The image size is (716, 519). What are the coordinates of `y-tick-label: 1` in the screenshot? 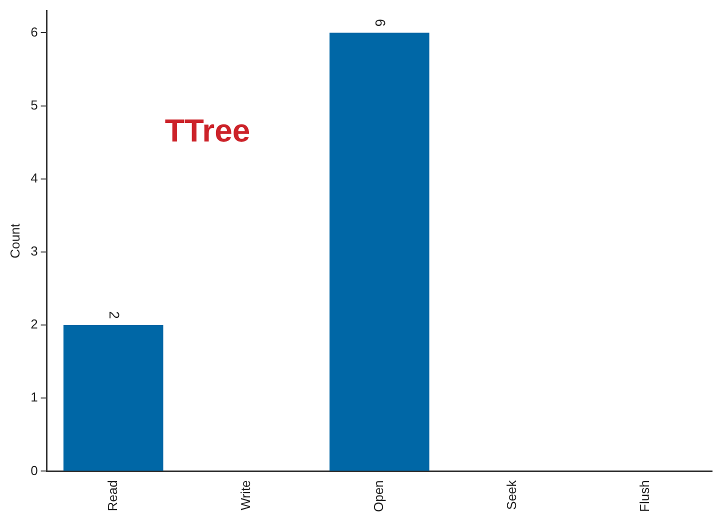 It's located at (34, 397).